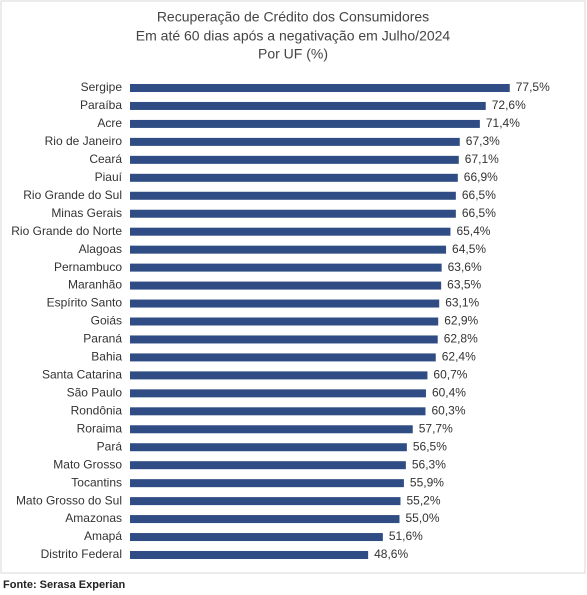  Describe the element at coordinates (93, 518) in the screenshot. I see `category-label: Amazonas` at that location.